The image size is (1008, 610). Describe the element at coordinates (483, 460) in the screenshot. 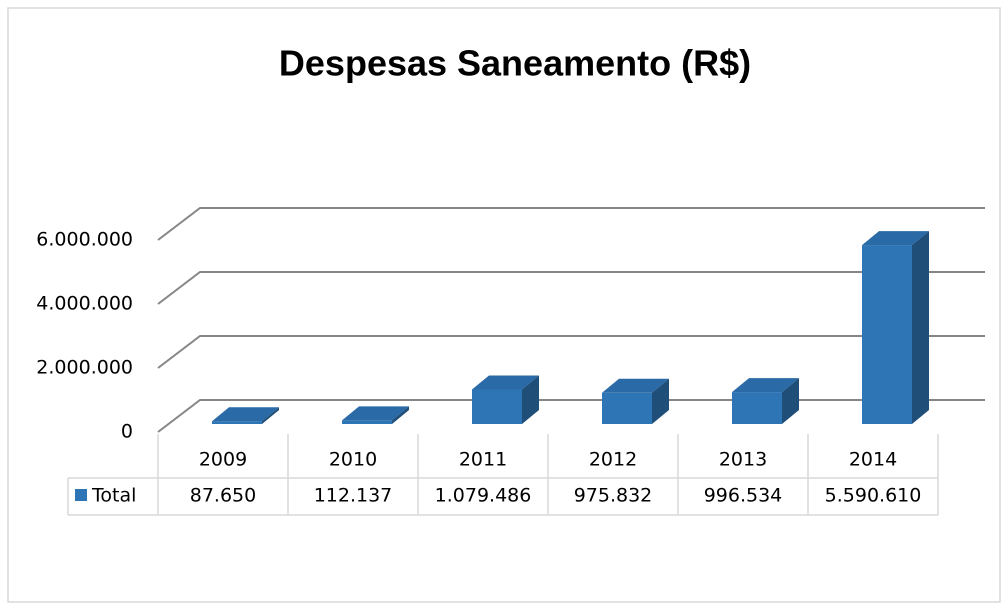

I see `x-tick-label: 2011` at that location.